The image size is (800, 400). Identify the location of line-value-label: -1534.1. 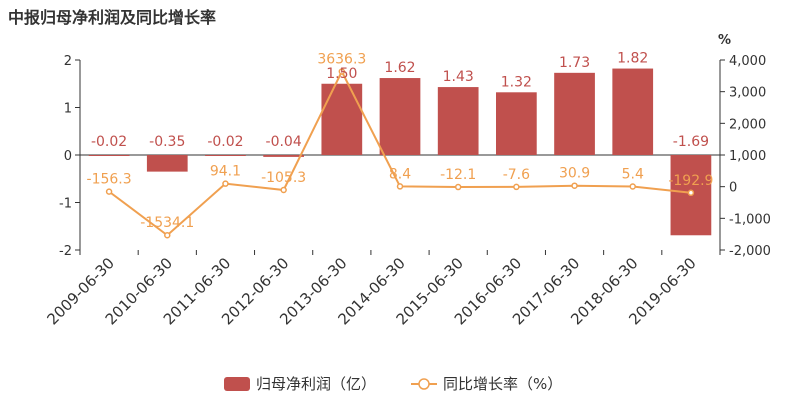
(167, 223).